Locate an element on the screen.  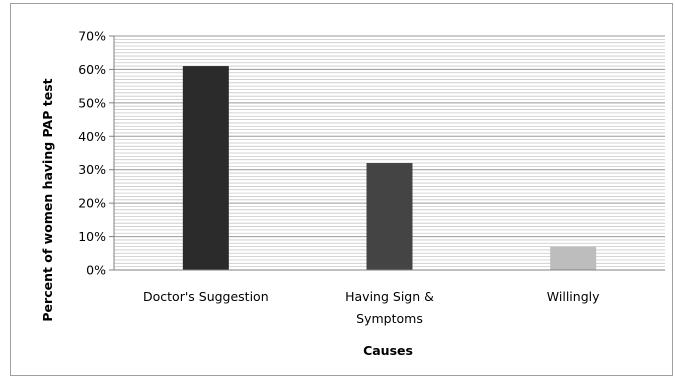
y-tick-label: 20% is located at coordinates (92, 203).